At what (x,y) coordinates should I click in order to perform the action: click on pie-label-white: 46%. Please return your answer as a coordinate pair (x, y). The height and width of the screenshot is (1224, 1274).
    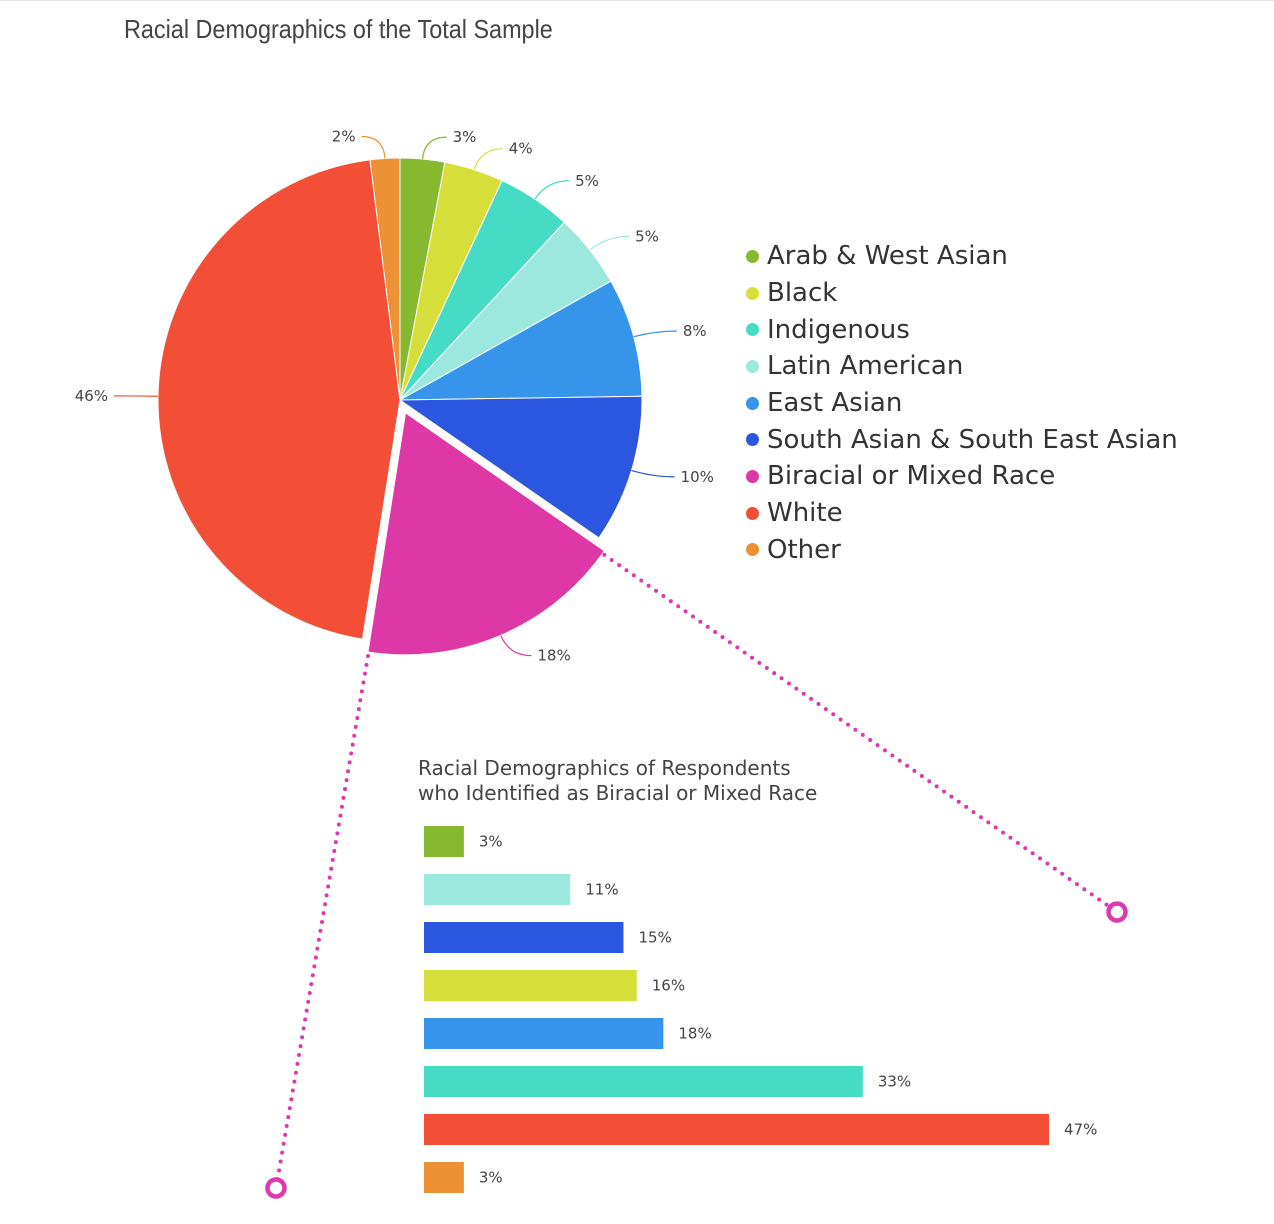
    Looking at the image, I should click on (91, 396).